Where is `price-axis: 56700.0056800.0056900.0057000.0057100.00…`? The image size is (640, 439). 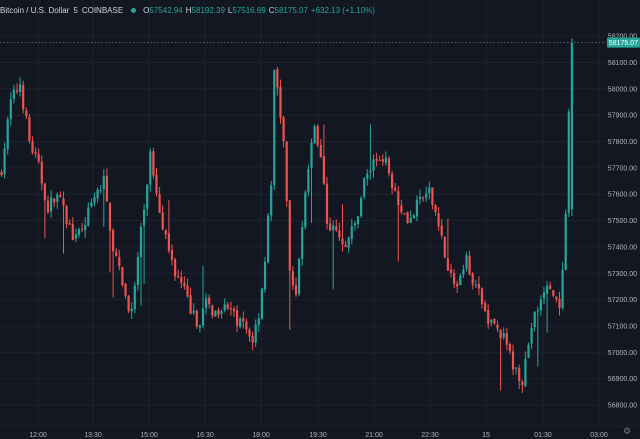 price-axis: 56700.0056800.0056900.0057000.0057100.00… is located at coordinates (623, 219).